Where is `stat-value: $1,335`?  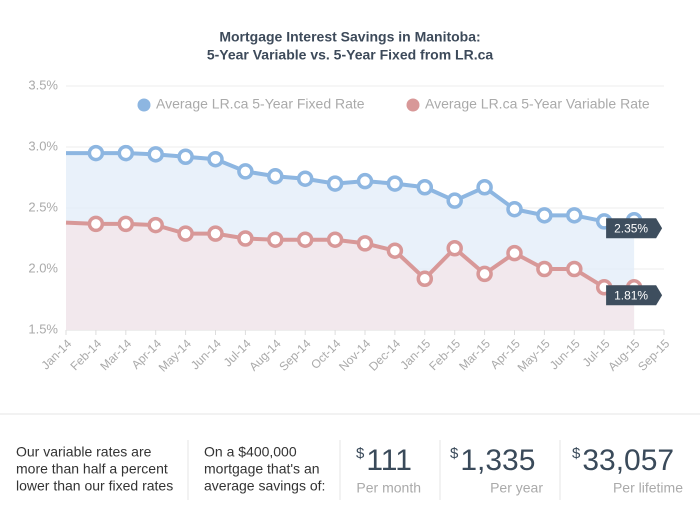 stat-value: $1,335 is located at coordinates (492, 460).